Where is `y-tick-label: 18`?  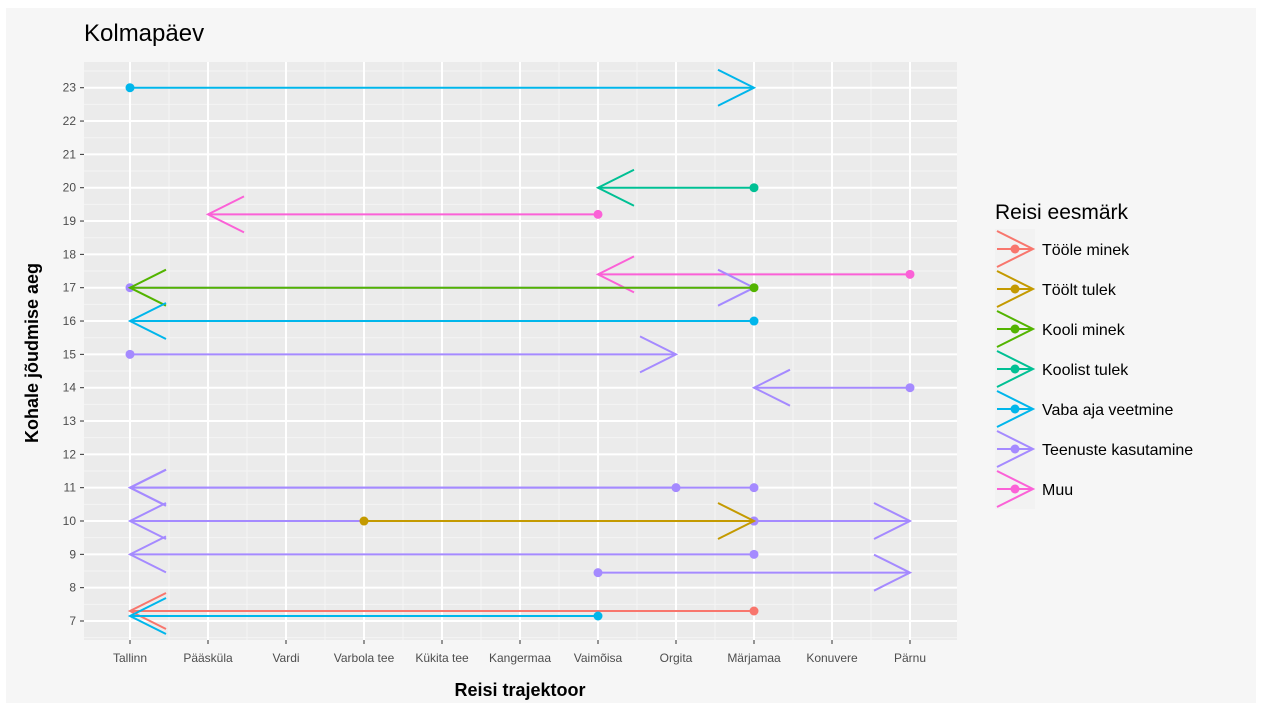
y-tick-label: 18 is located at coordinates (70, 254).